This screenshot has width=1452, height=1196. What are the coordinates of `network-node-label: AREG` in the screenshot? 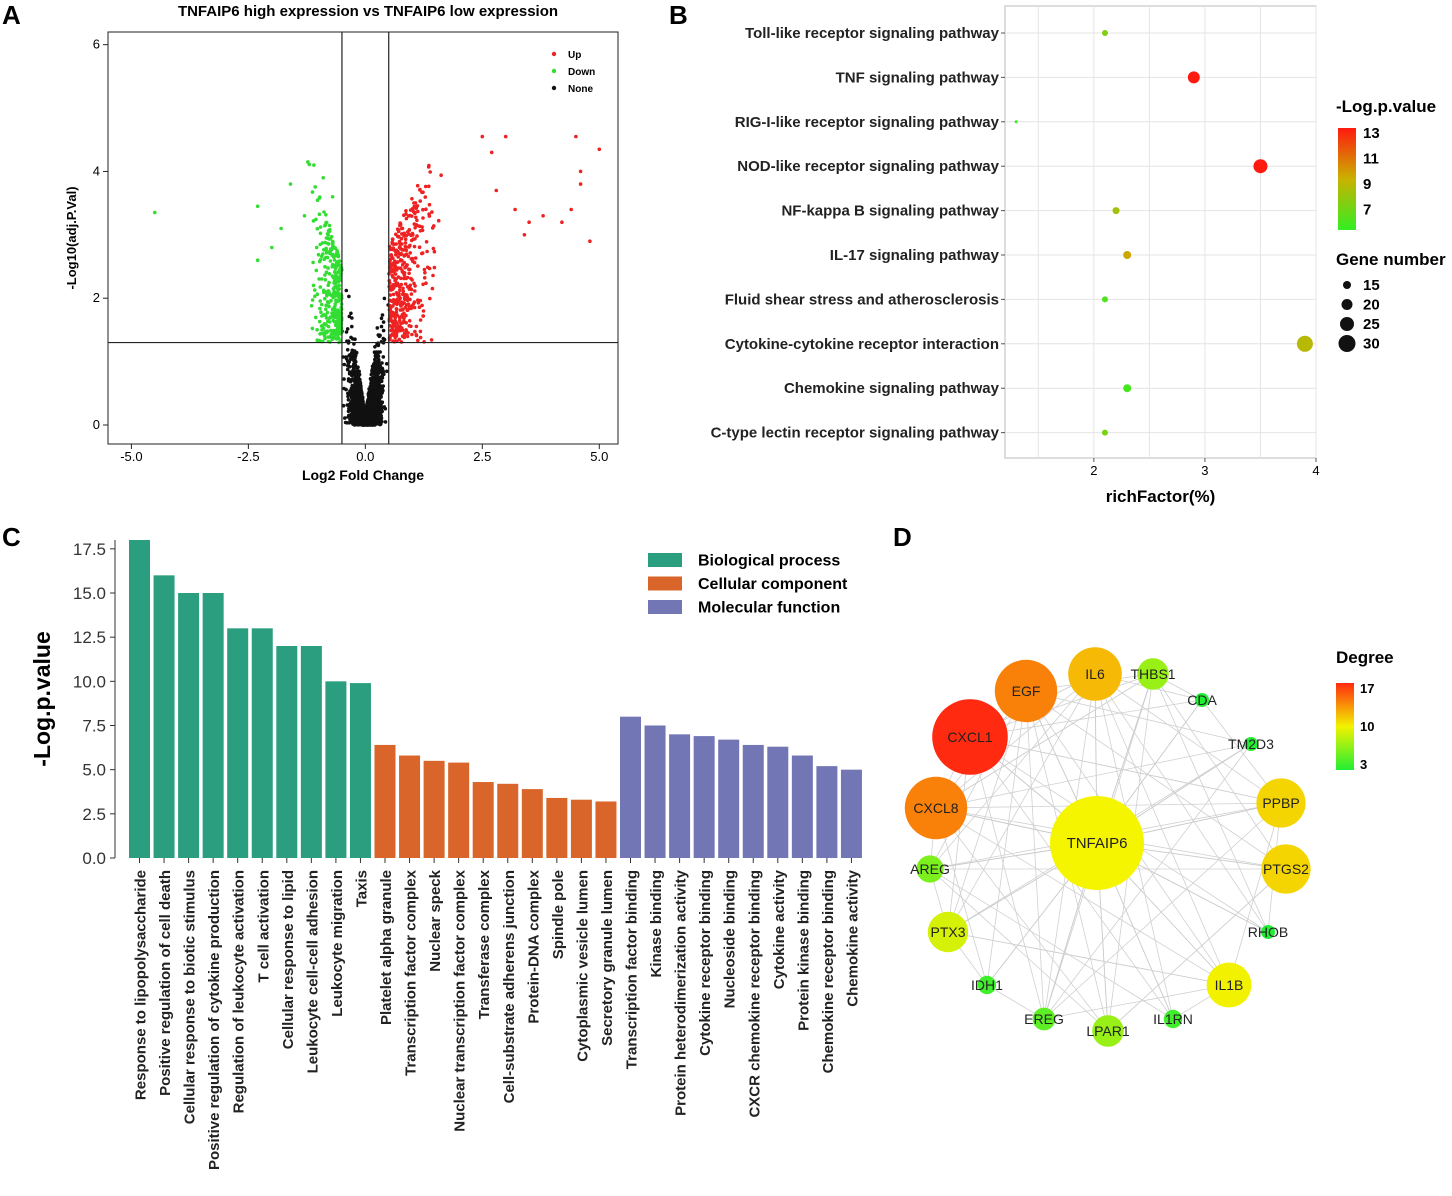 It's located at (930, 869).